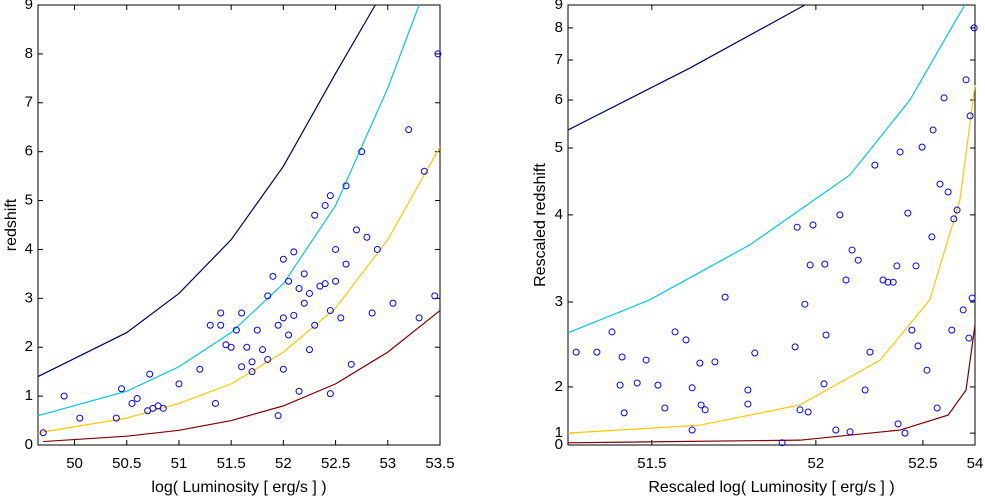 The height and width of the screenshot is (497, 985). I want to click on x-tick-label: 51.5, so click(231, 463).